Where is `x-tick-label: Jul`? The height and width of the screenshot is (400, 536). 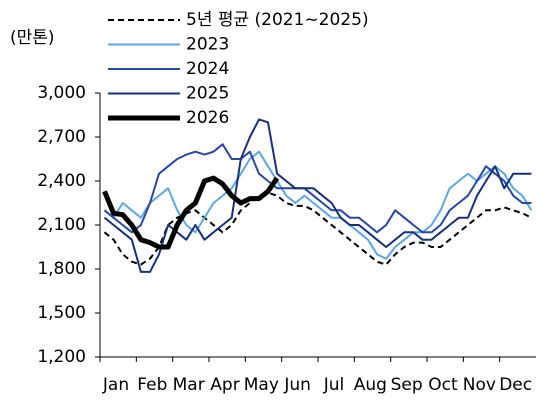
x-tick-label: Jul is located at coordinates (334, 385).